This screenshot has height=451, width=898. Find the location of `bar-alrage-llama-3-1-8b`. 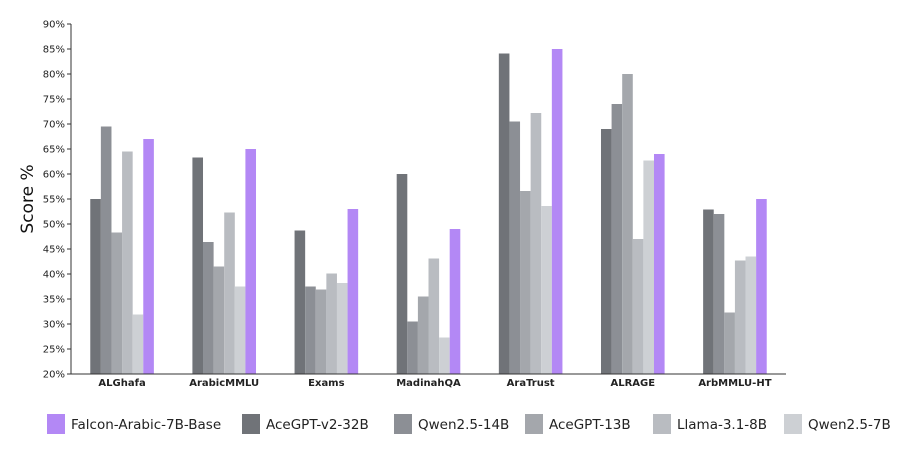

bar-alrage-llama-3-1-8b is located at coordinates (638, 306).